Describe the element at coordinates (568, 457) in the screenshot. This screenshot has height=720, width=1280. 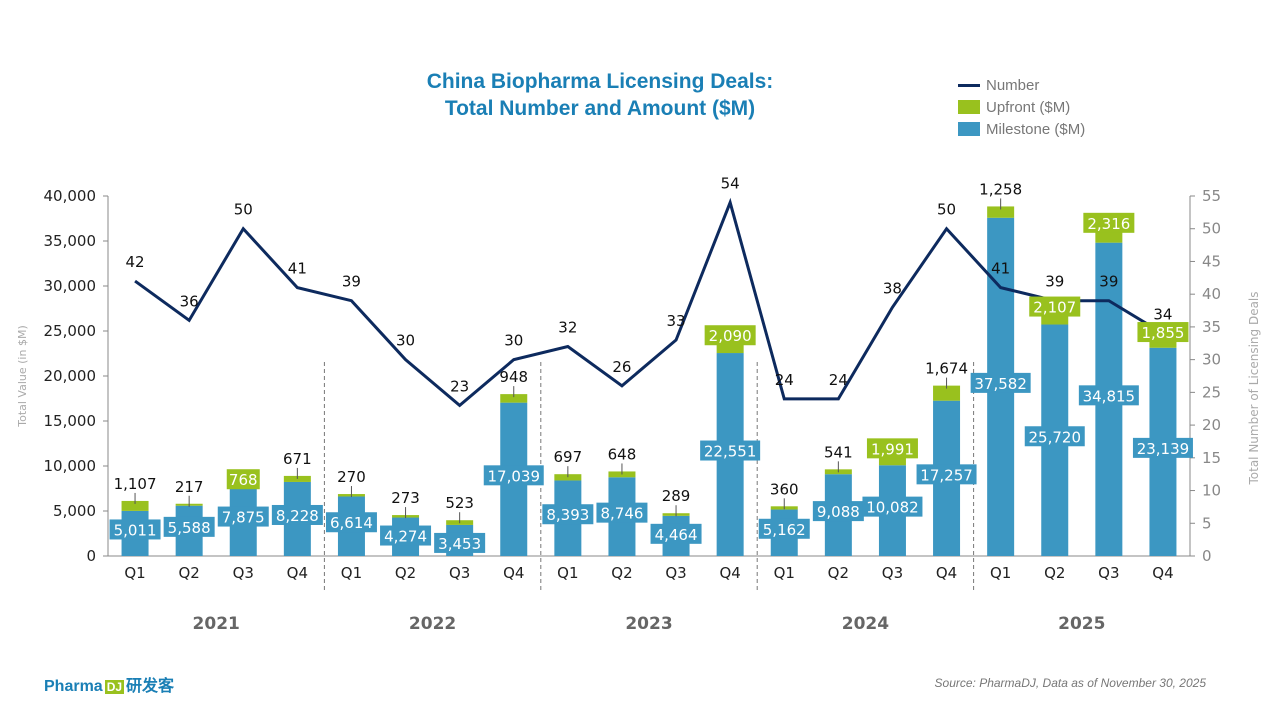
I see `upfront-label: 697` at that location.